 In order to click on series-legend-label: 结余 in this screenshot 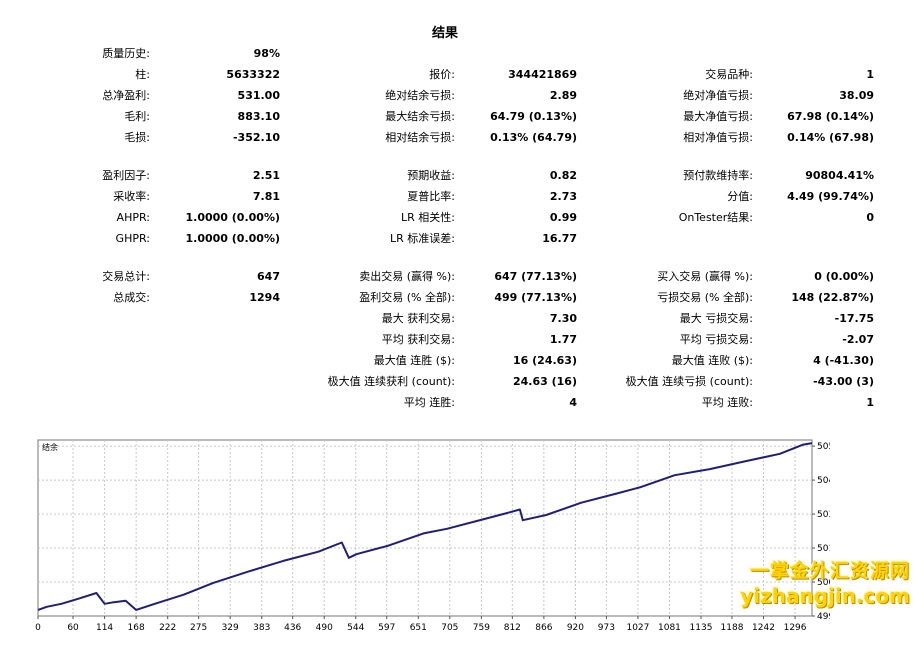, I will do `click(50, 447)`.